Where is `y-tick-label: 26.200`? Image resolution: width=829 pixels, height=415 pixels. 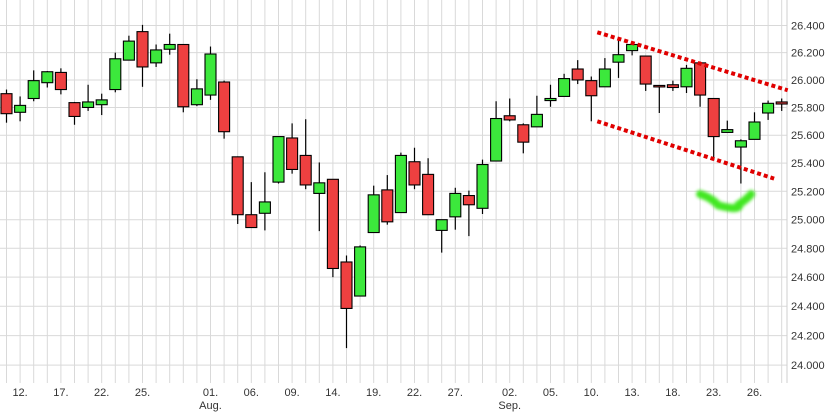 y-tick-label: 26.200 is located at coordinates (808, 54).